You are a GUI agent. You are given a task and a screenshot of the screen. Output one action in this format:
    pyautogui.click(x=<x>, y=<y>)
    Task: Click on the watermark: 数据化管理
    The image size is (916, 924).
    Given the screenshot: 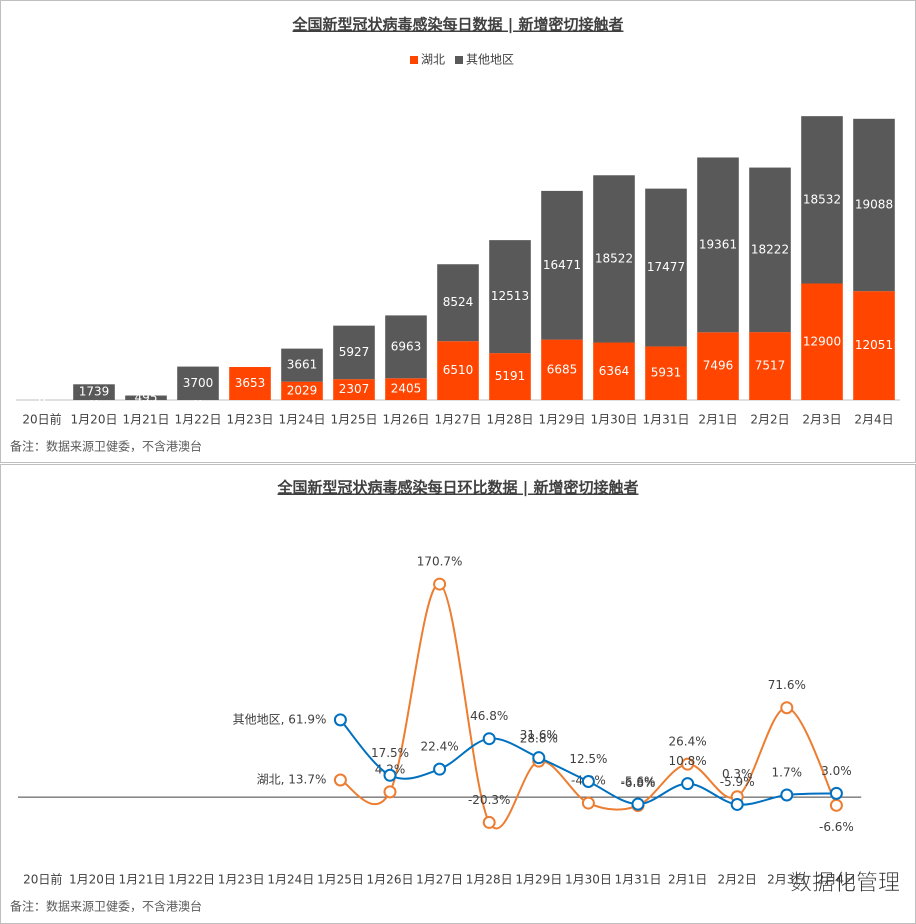 What is the action you would take?
    pyautogui.click(x=845, y=883)
    